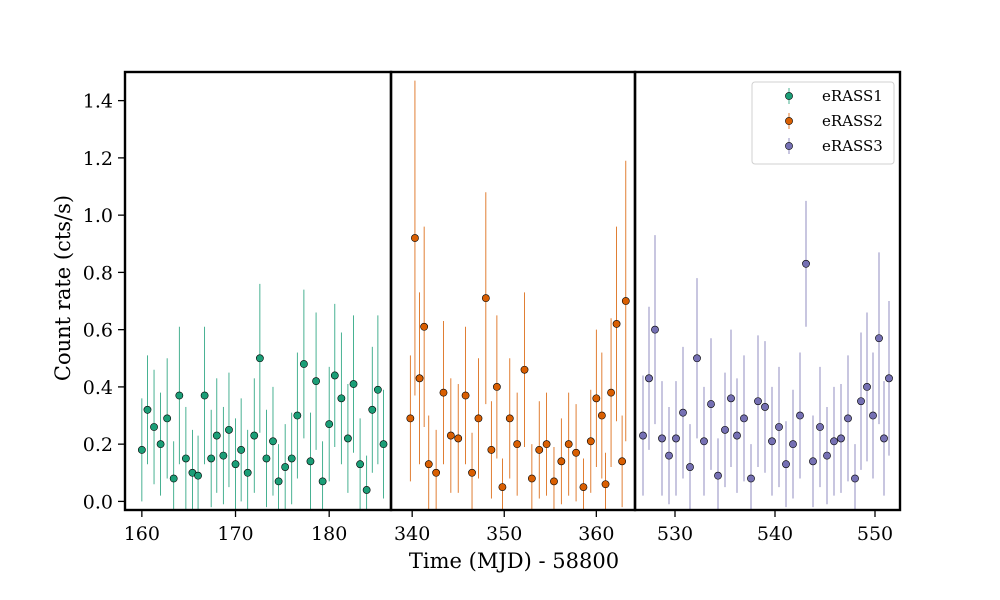 The height and width of the screenshot is (600, 1000). I want to click on y-tick-label: 0.0, so click(98, 502).